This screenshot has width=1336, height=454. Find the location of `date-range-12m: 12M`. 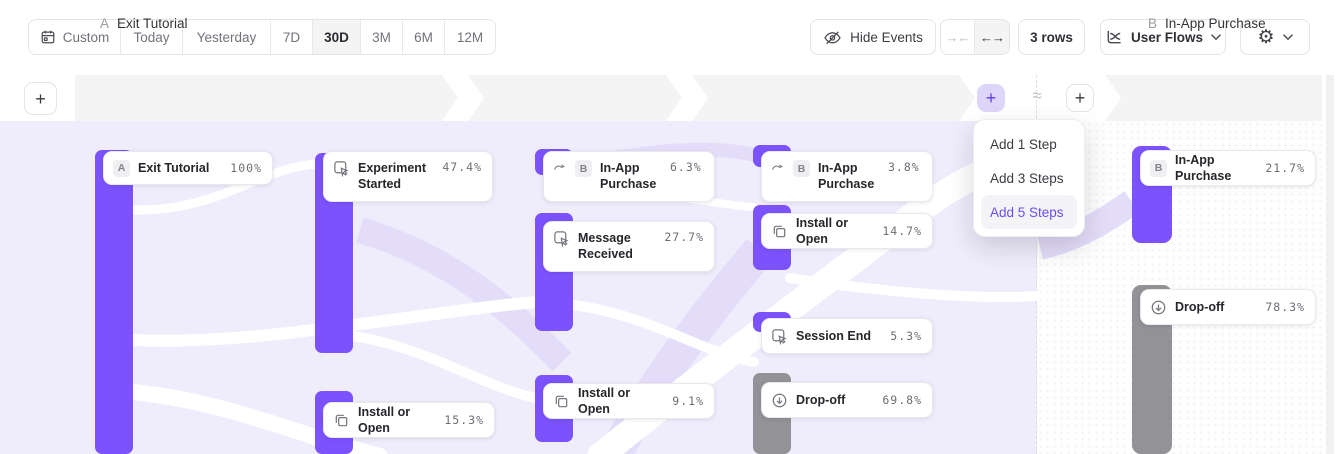

date-range-12m: 12M is located at coordinates (470, 37).